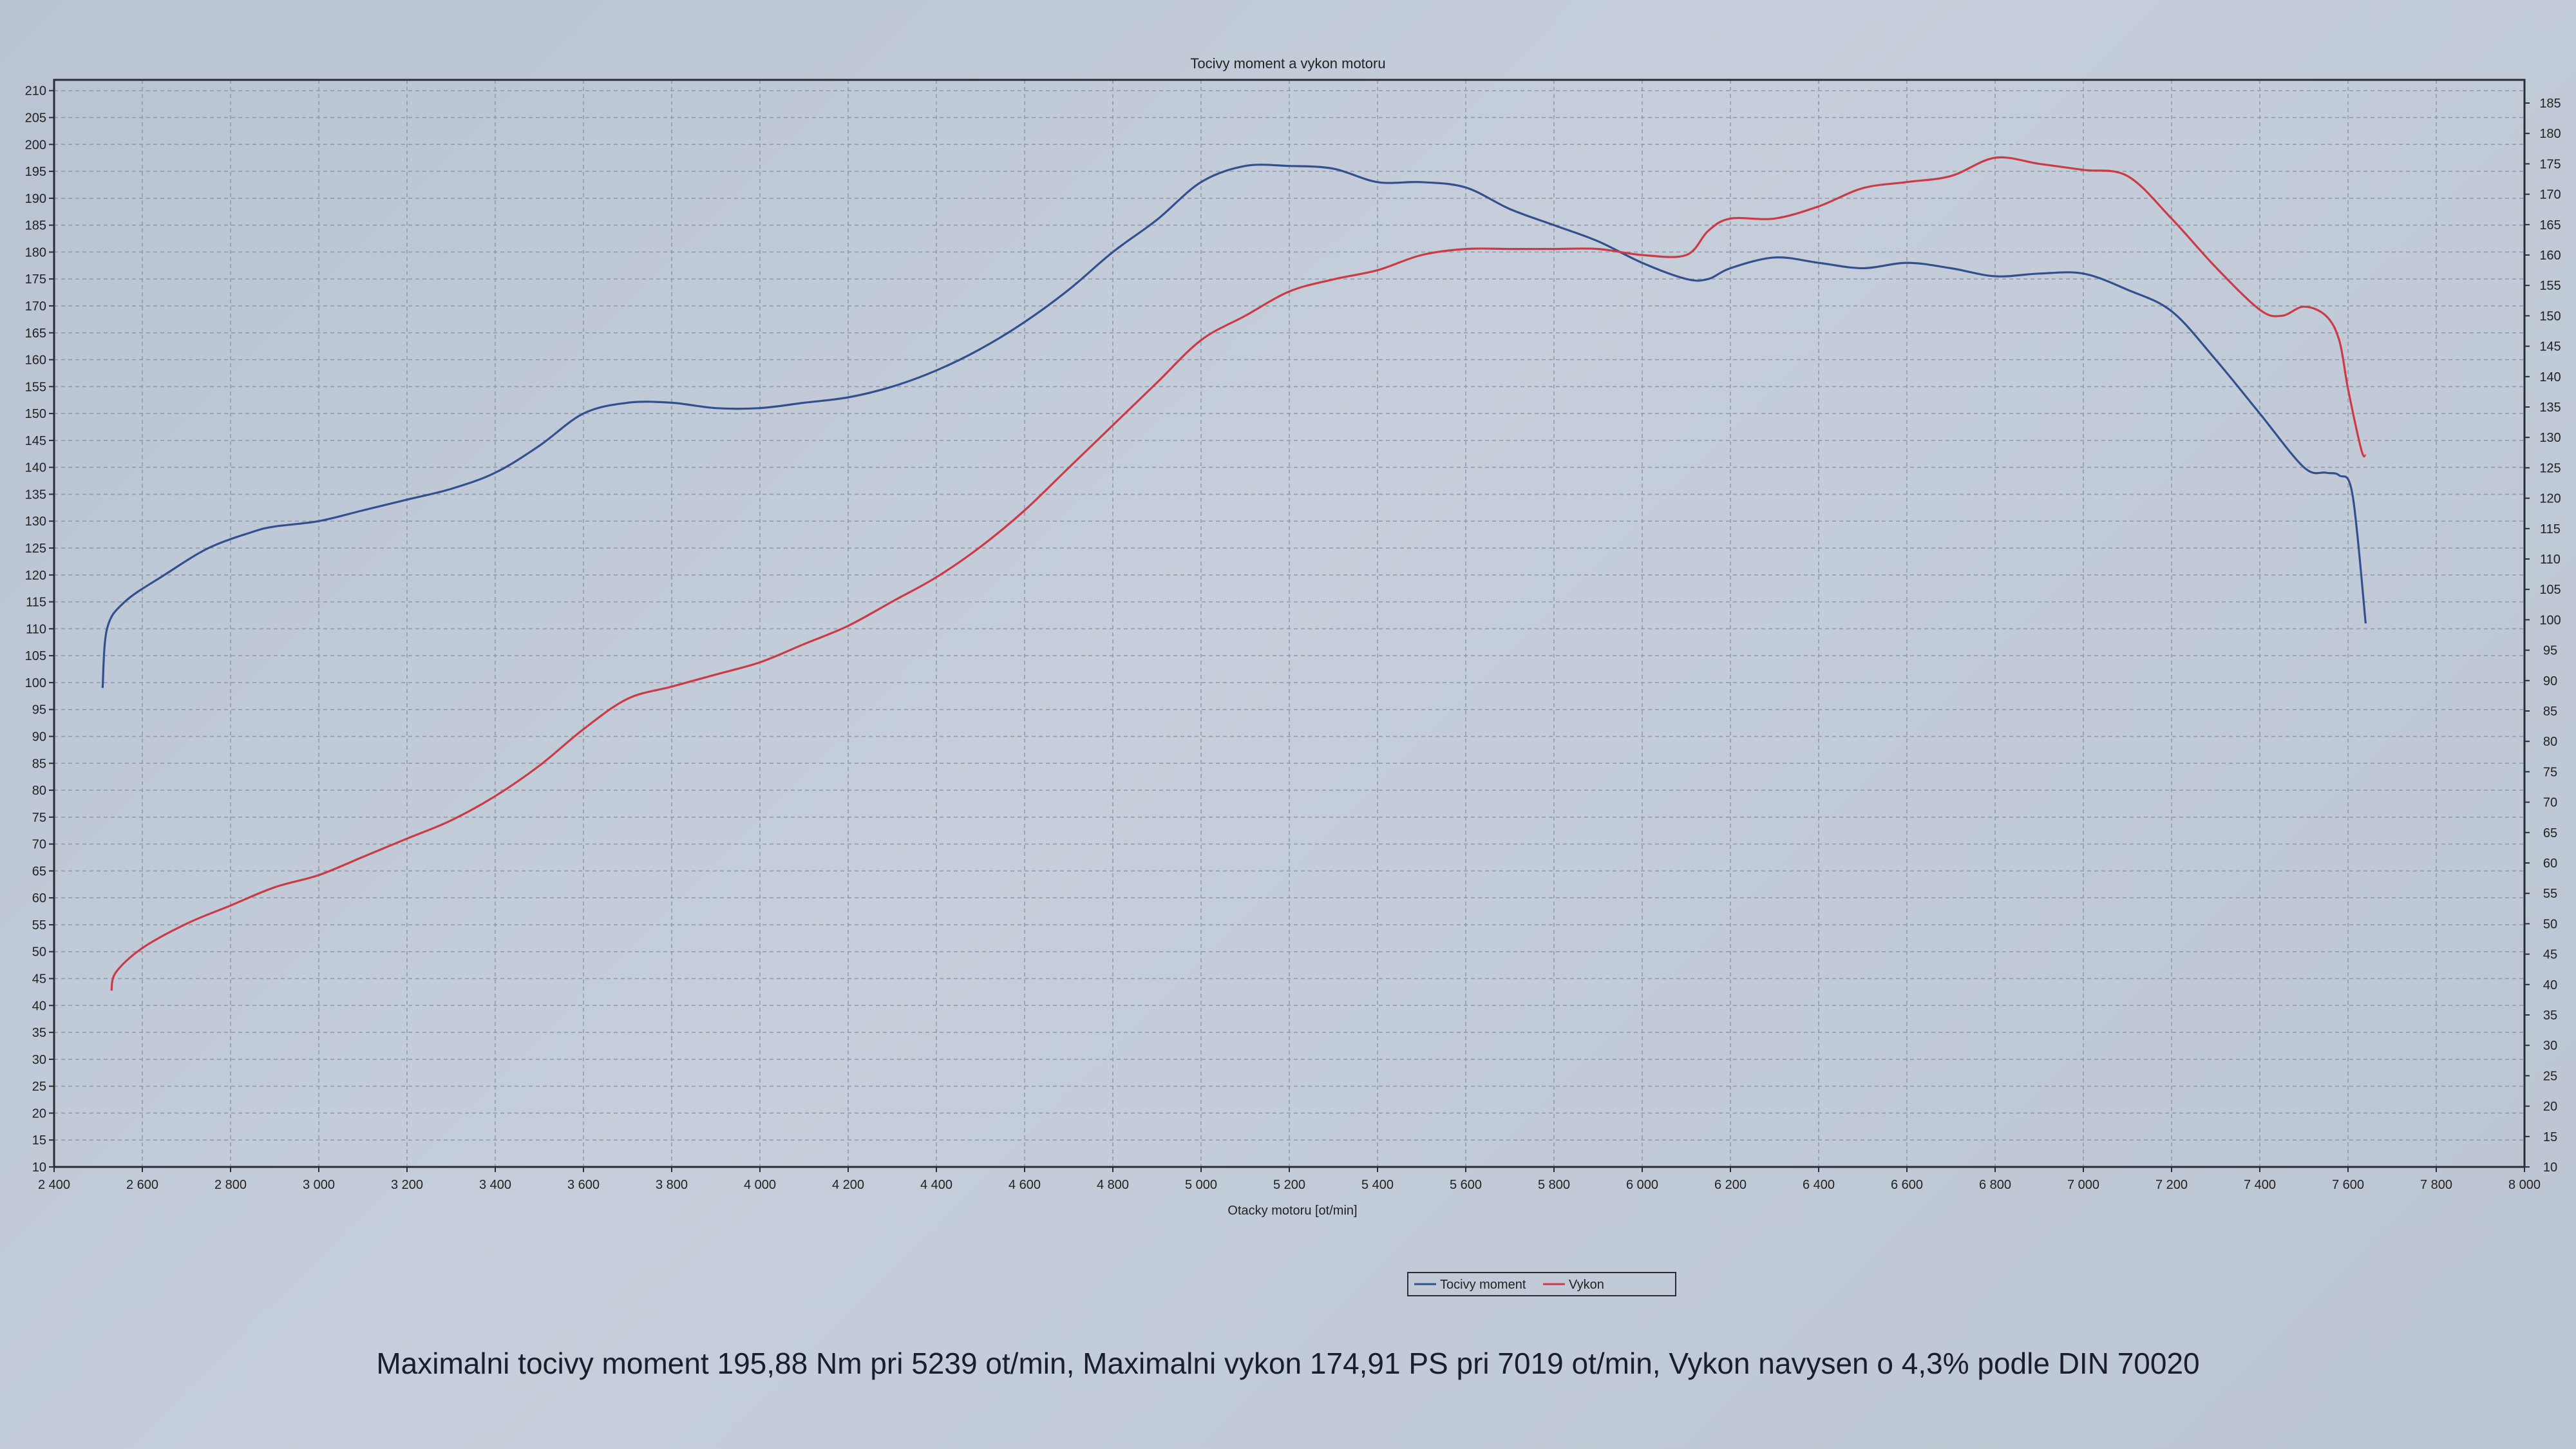 The height and width of the screenshot is (1449, 2576). I want to click on right-tick-label: 20, so click(2550, 1107).